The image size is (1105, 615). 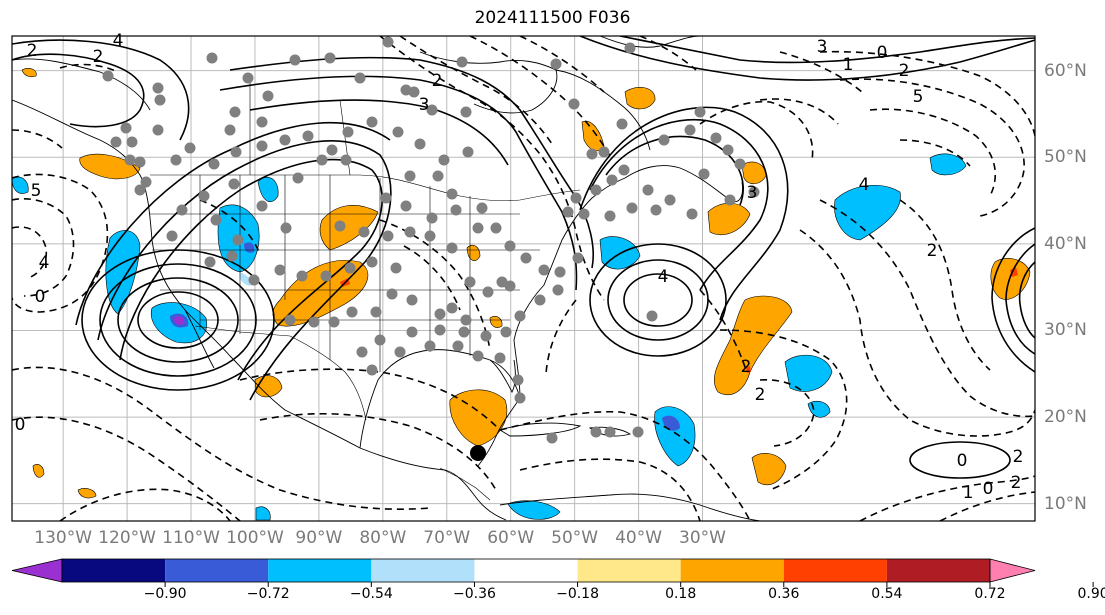 I want to click on gulf-of-mexico-coast, so click(x=440, y=408).